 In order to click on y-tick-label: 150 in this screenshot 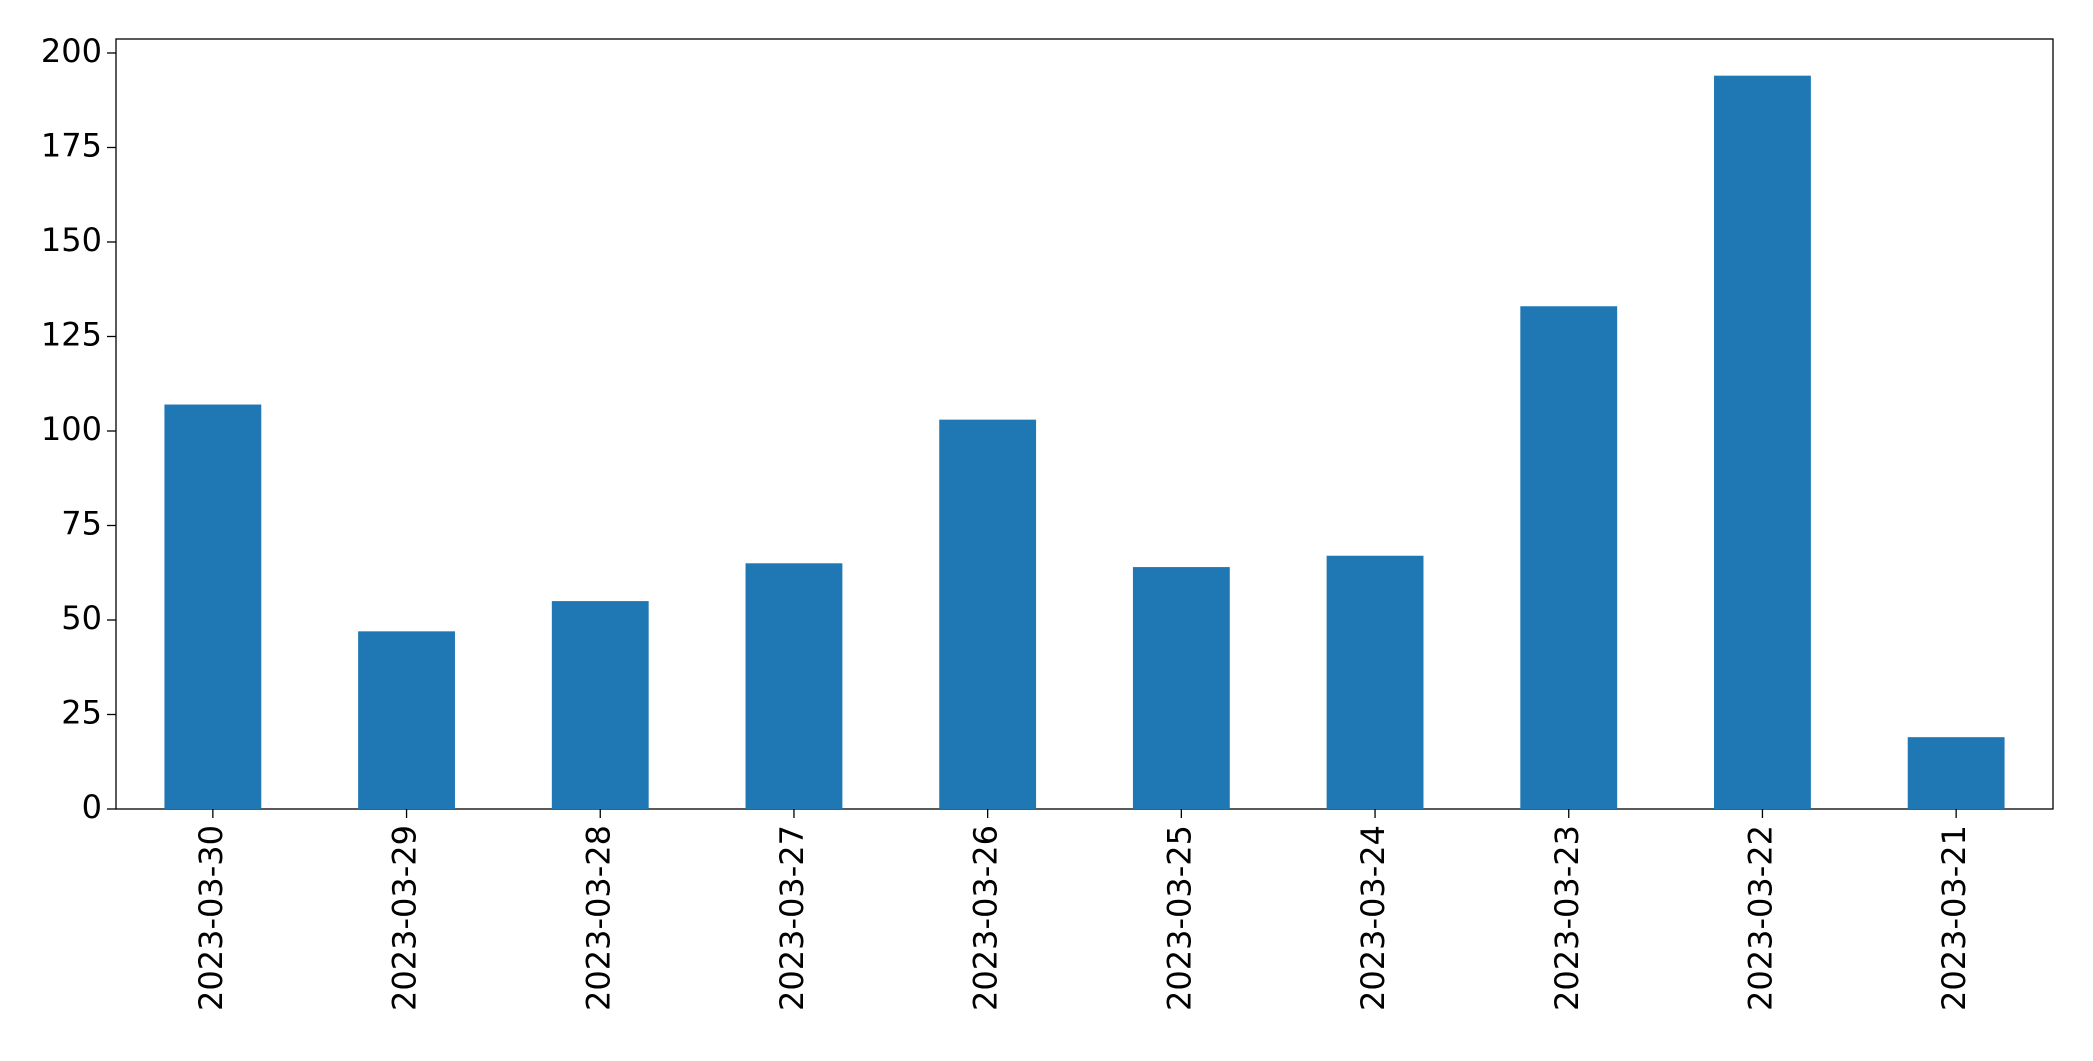, I will do `click(71, 240)`.